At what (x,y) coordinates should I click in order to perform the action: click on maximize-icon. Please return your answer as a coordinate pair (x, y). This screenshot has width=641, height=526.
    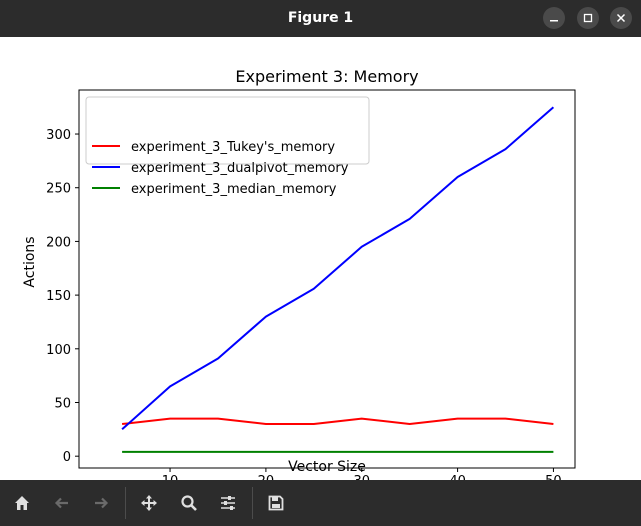
    Looking at the image, I should click on (588, 18).